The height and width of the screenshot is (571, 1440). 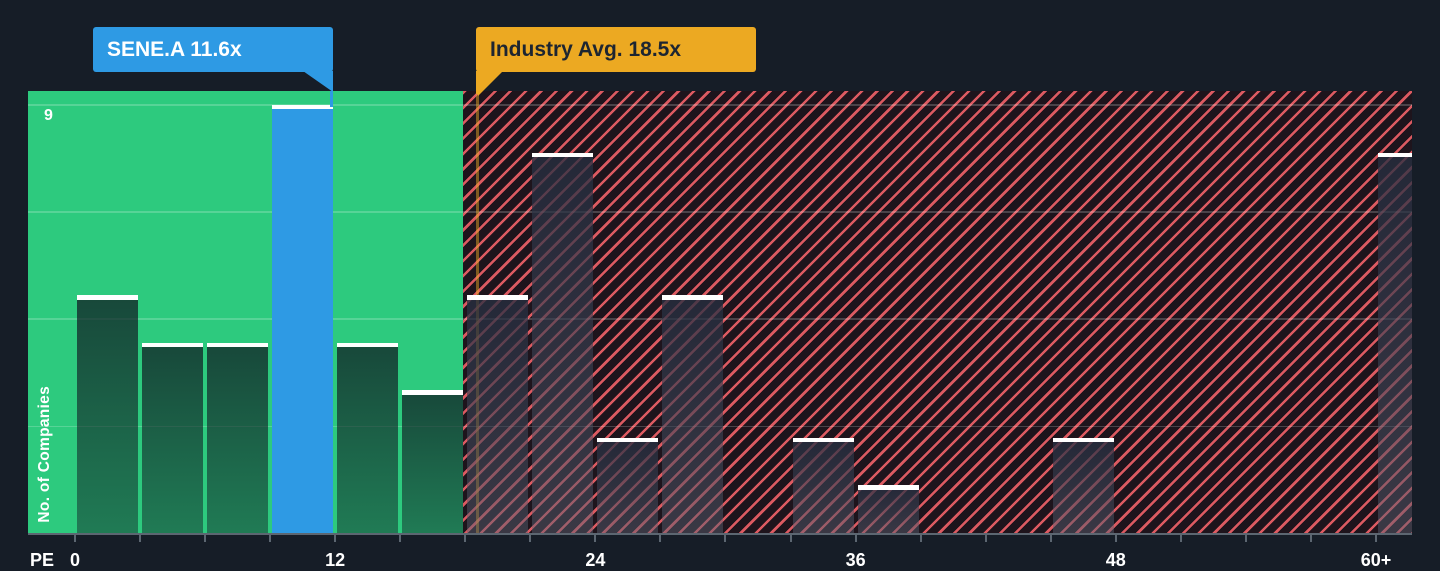 What do you see at coordinates (477, 82) in the screenshot?
I see `industry-line-top-segment` at bounding box center [477, 82].